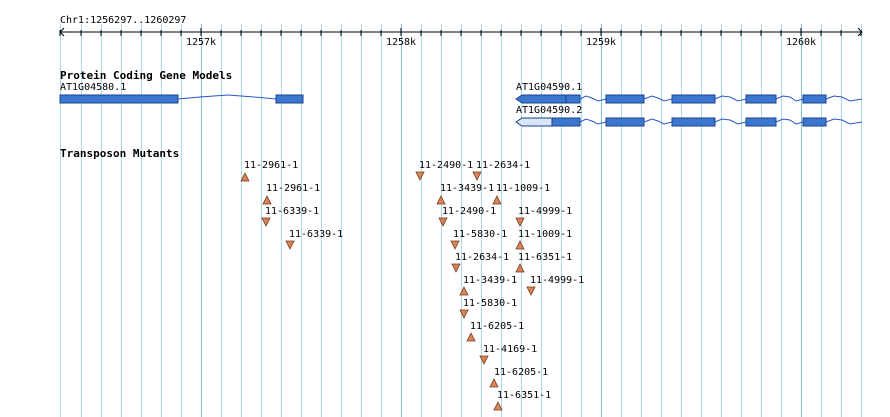  I want to click on gene-label-at1g04580-1: AT1G04580.1, so click(93, 87).